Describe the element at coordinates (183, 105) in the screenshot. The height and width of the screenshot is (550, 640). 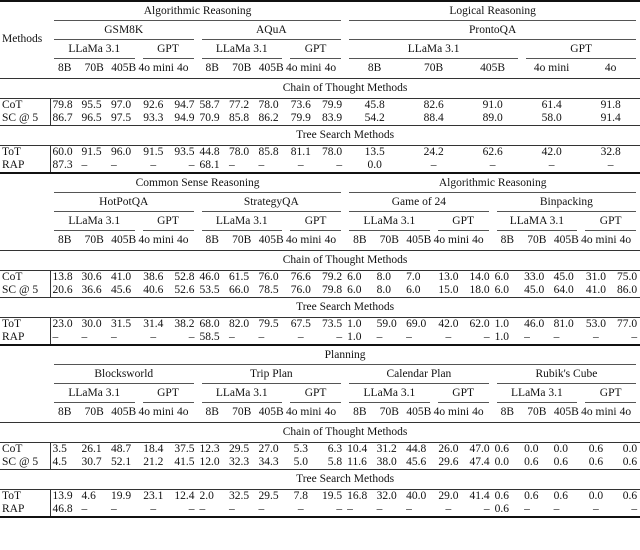
I see `value-cell: 94.7` at that location.